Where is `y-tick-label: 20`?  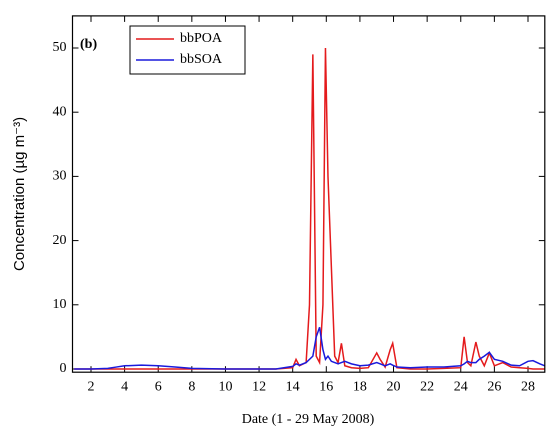 y-tick-label: 20 is located at coordinates (60, 240).